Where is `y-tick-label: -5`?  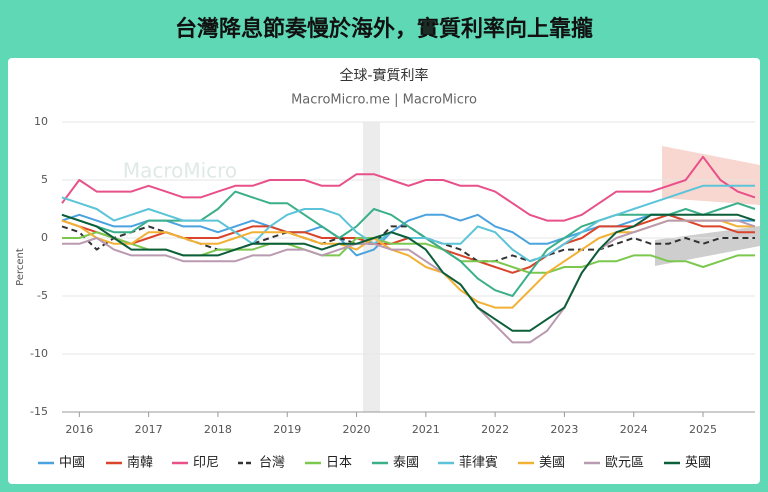
y-tick-label: -5 is located at coordinates (42, 295).